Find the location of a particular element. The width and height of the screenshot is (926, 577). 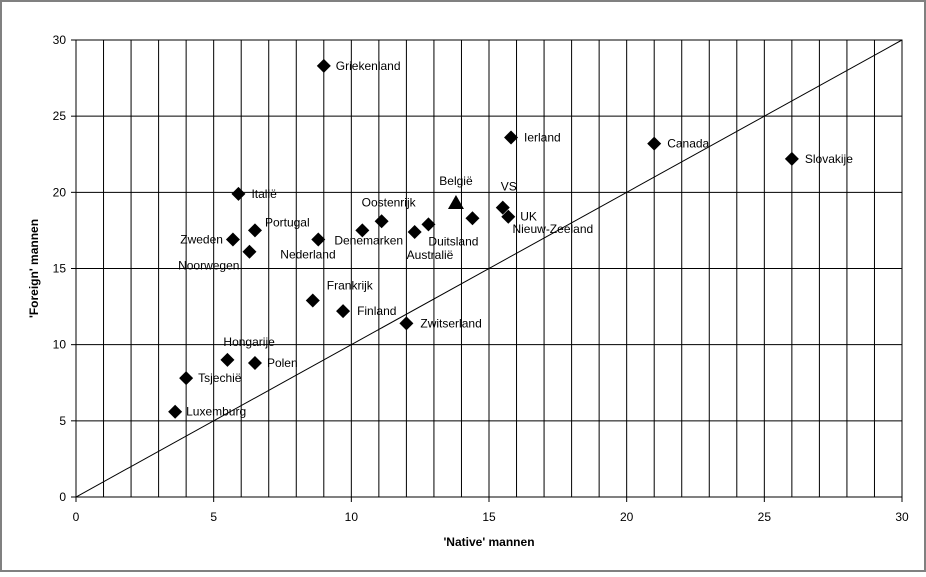

point-marker-griekenland is located at coordinates (323, 65).